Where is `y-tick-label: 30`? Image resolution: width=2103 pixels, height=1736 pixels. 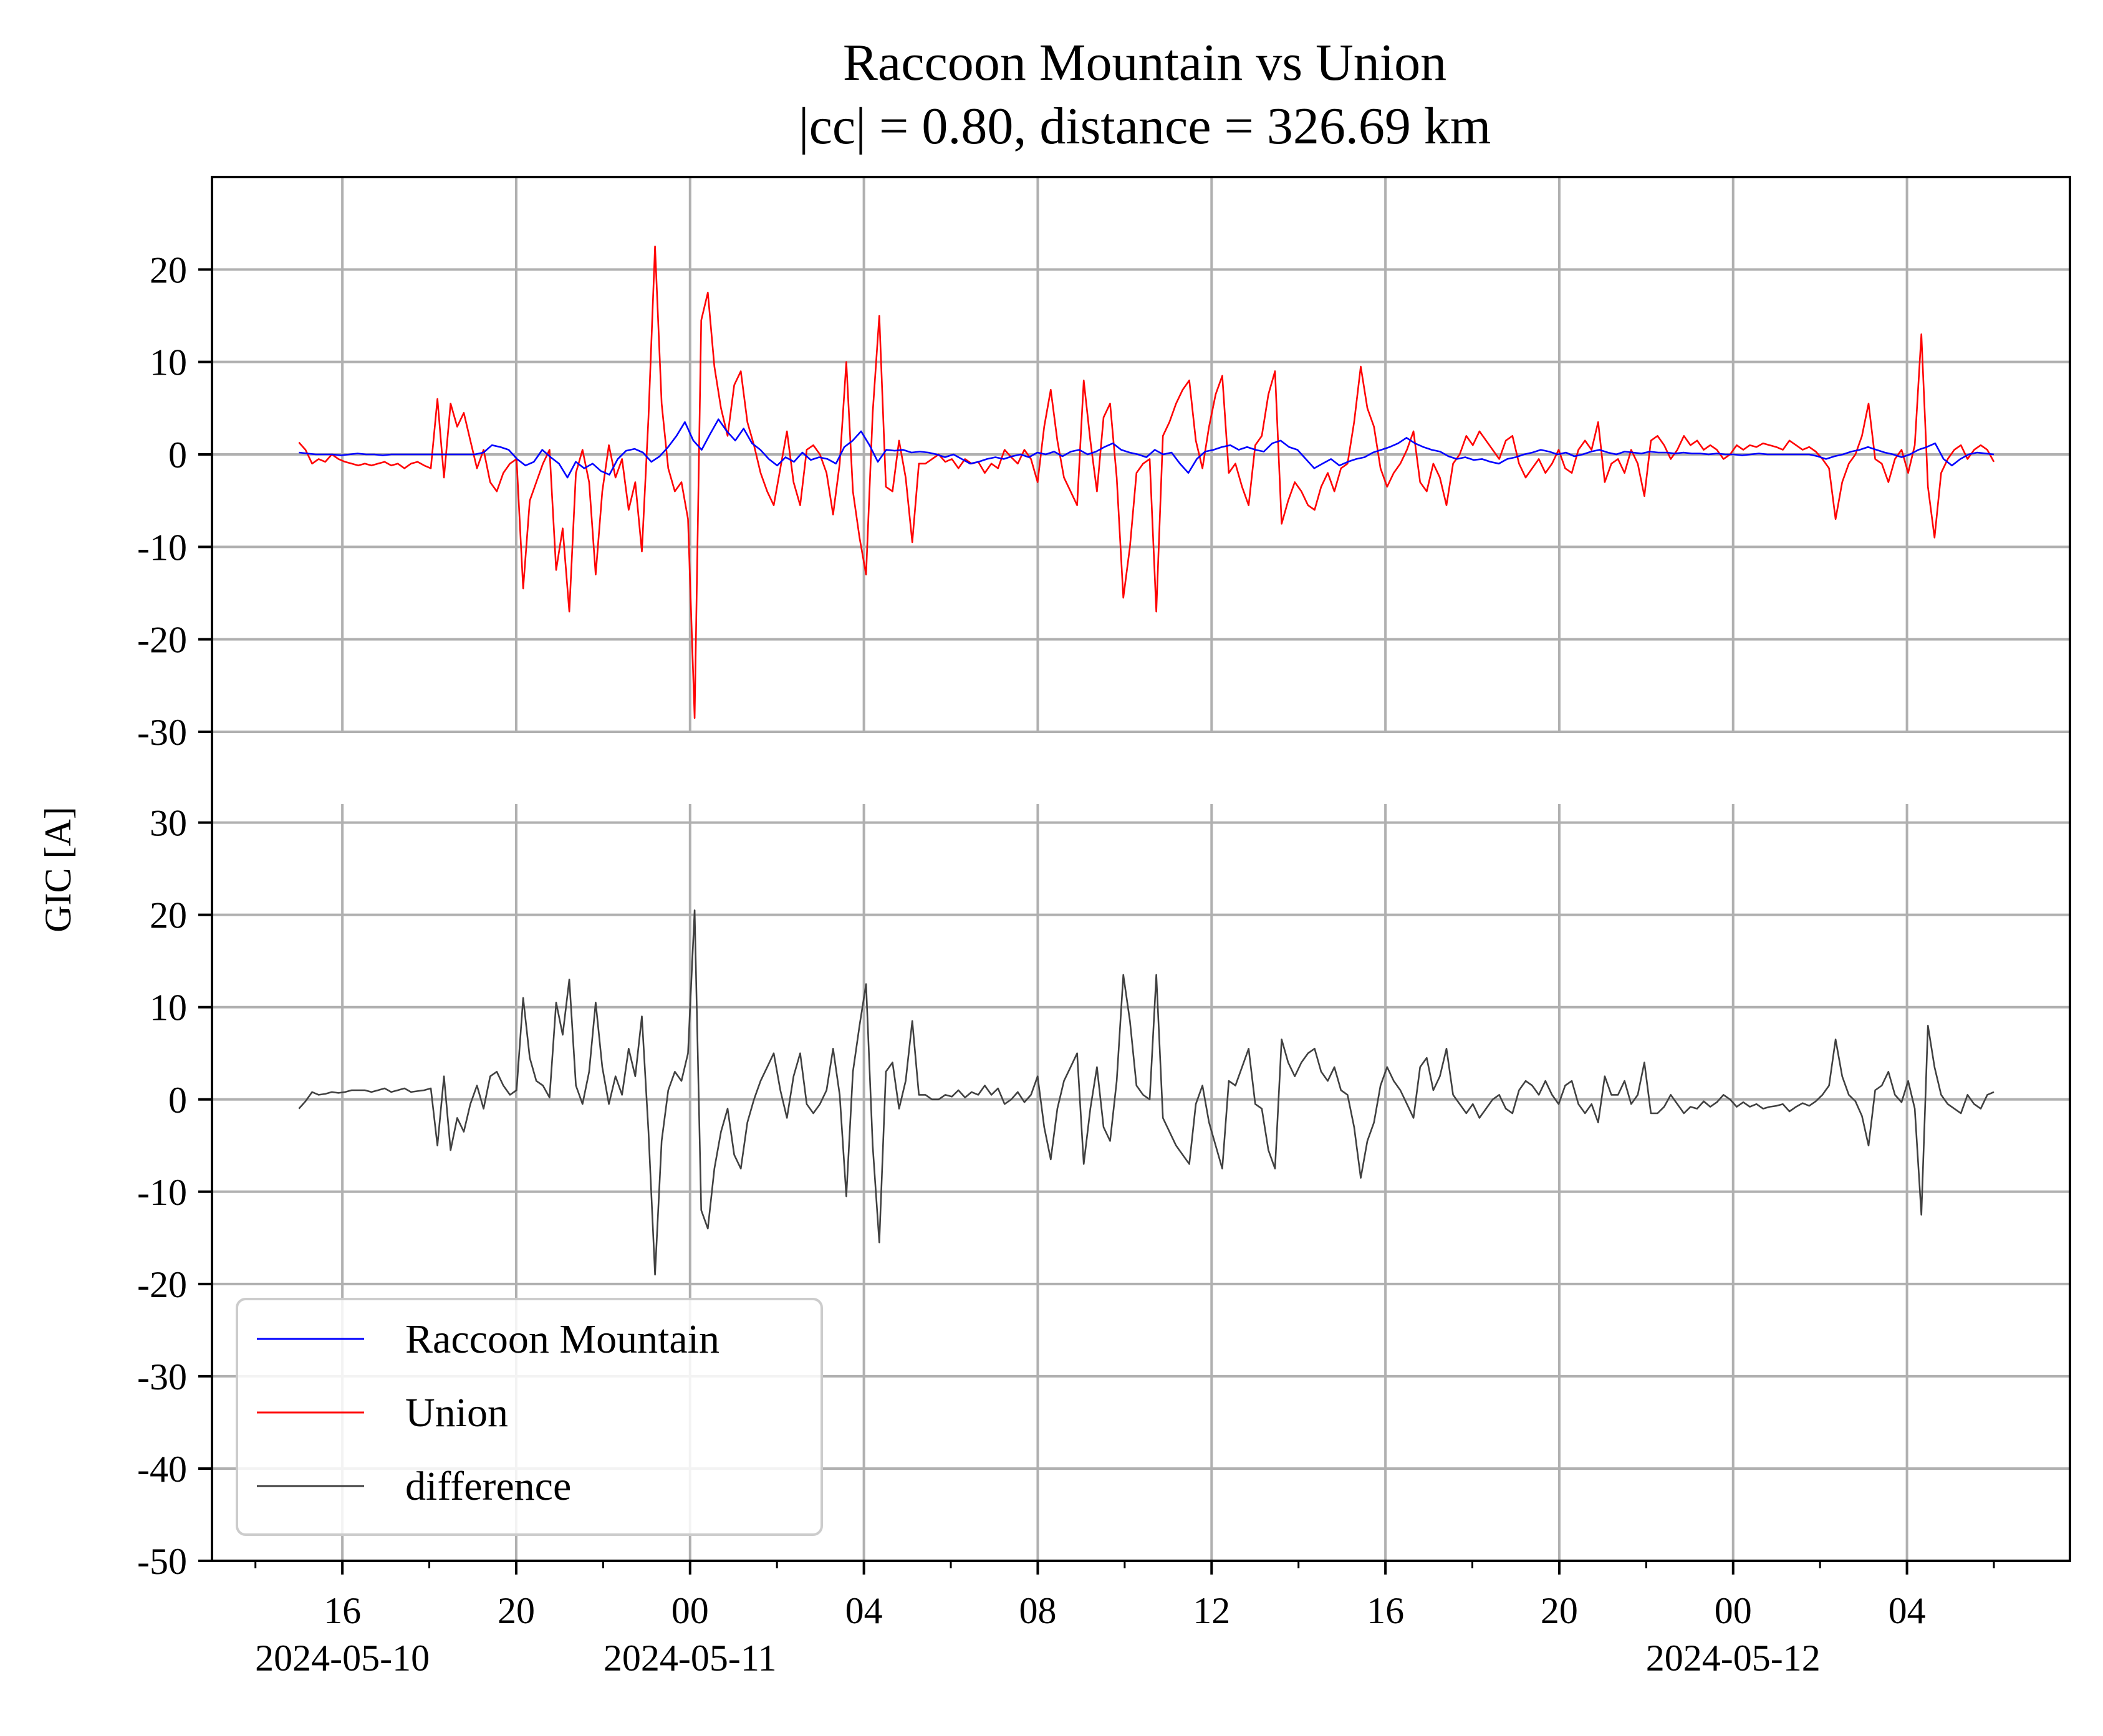 y-tick-label: 30 is located at coordinates (168, 823).